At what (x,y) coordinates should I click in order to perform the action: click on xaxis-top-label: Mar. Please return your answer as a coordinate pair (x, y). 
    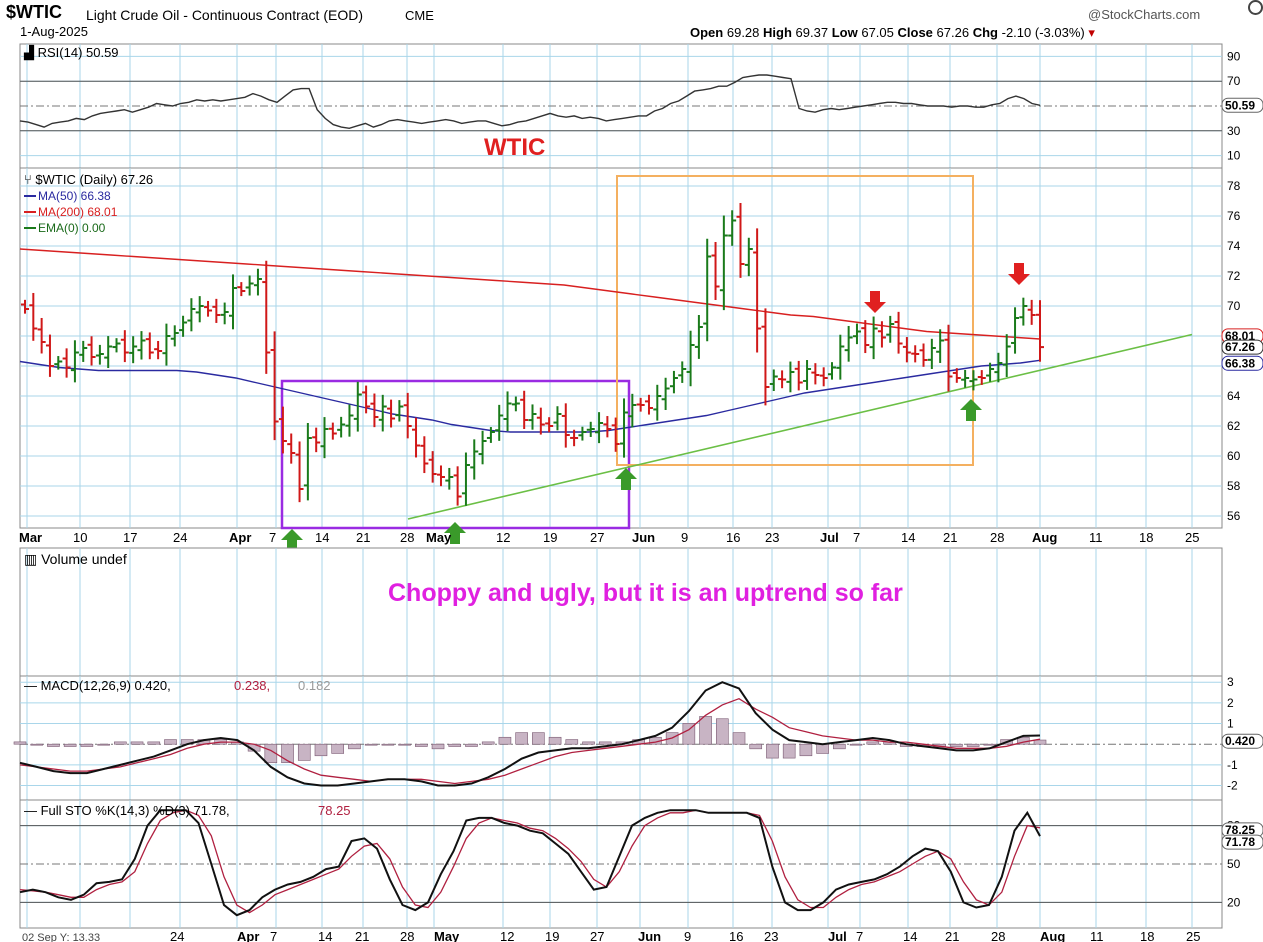
    Looking at the image, I should click on (30, 537).